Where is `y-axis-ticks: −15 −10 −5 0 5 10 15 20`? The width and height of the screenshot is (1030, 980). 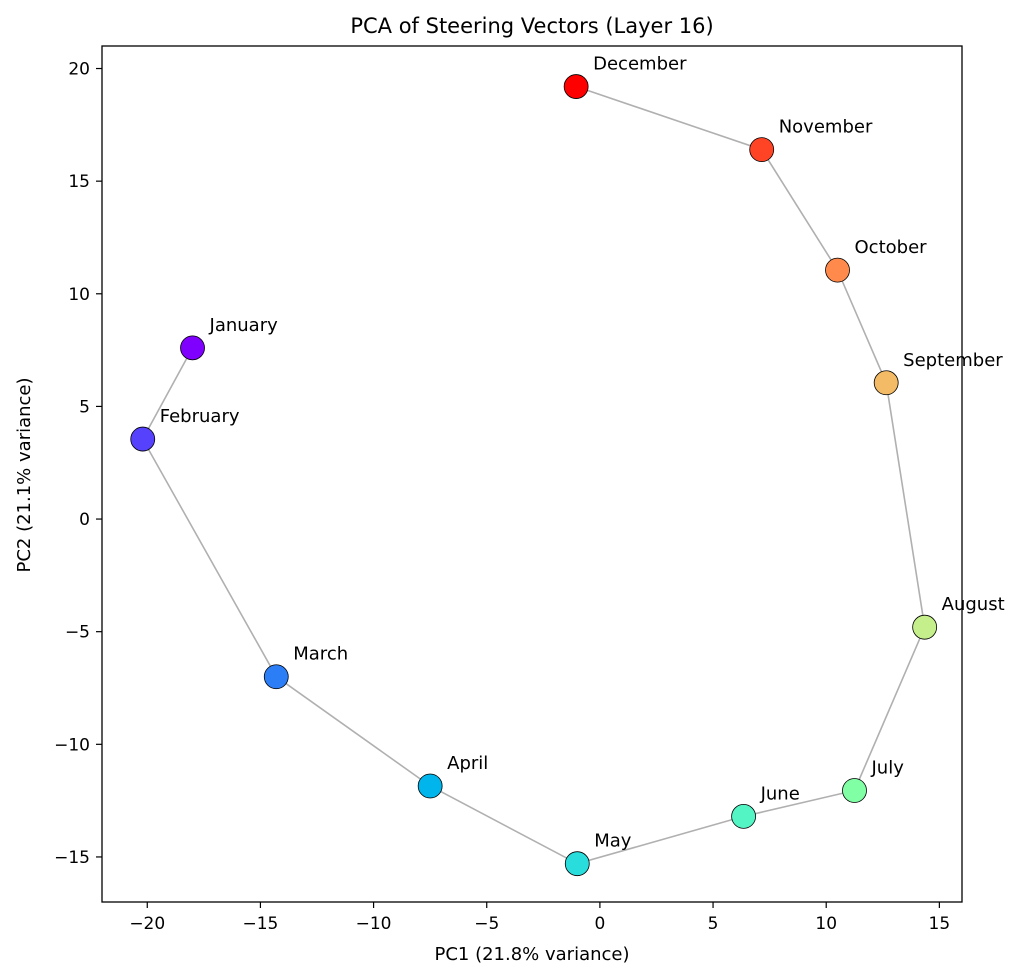 y-axis-ticks: −15 −10 −5 0 5 10 15 20 is located at coordinates (78, 464).